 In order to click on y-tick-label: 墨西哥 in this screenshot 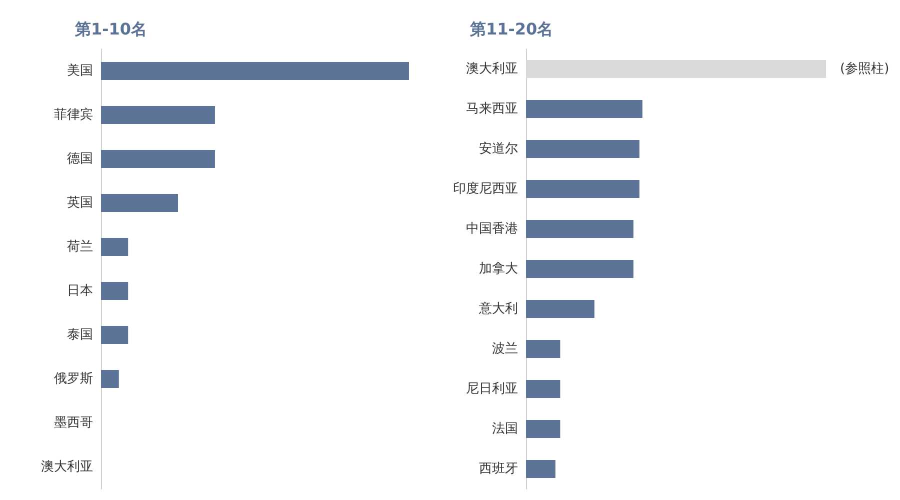, I will do `click(73, 423)`.